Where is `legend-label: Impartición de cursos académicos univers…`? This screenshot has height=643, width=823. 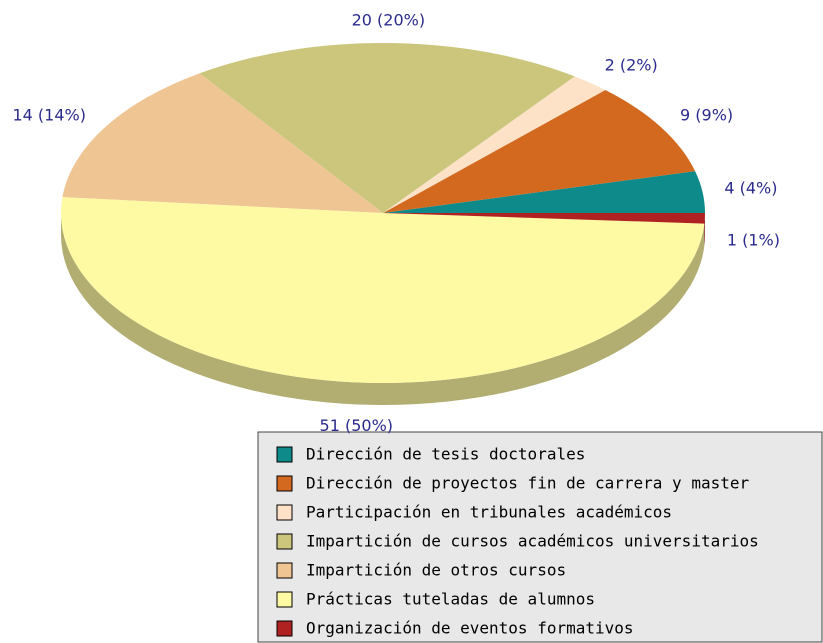 legend-label: Impartición de cursos académicos univers… is located at coordinates (532, 541).